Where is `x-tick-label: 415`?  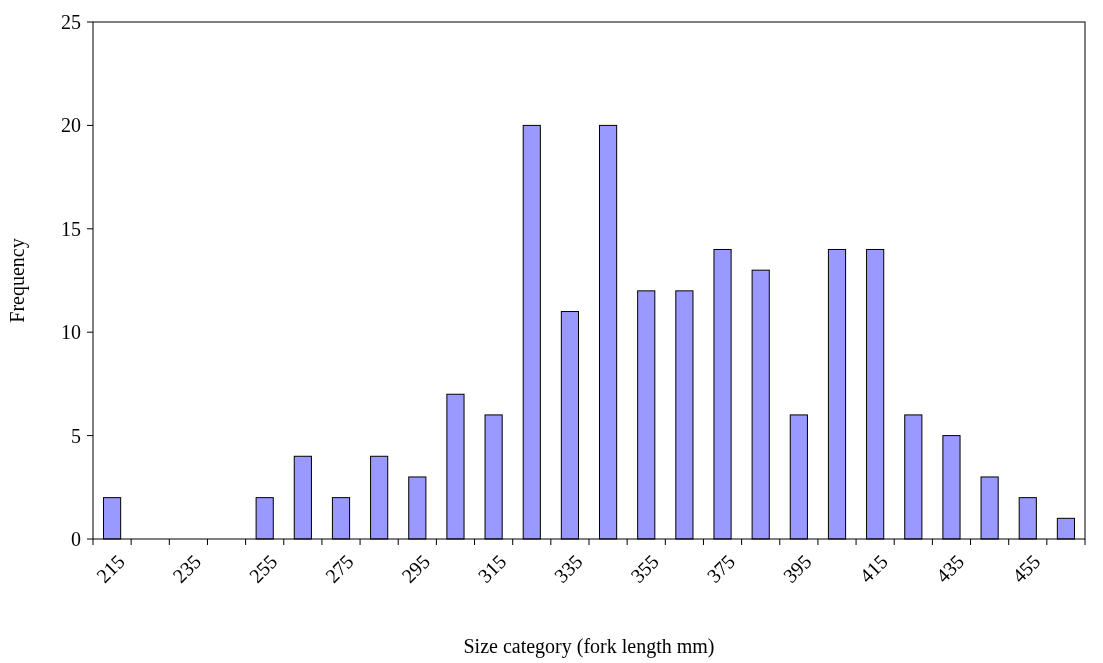 x-tick-label: 415 is located at coordinates (873, 568).